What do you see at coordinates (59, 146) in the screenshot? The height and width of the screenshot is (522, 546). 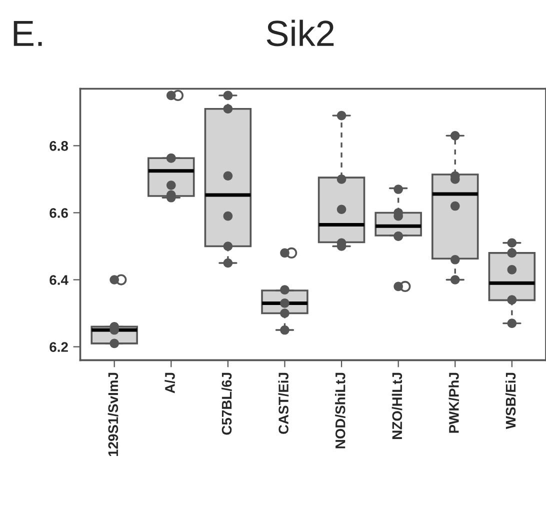 I see `y-tick-label: 6.8` at bounding box center [59, 146].